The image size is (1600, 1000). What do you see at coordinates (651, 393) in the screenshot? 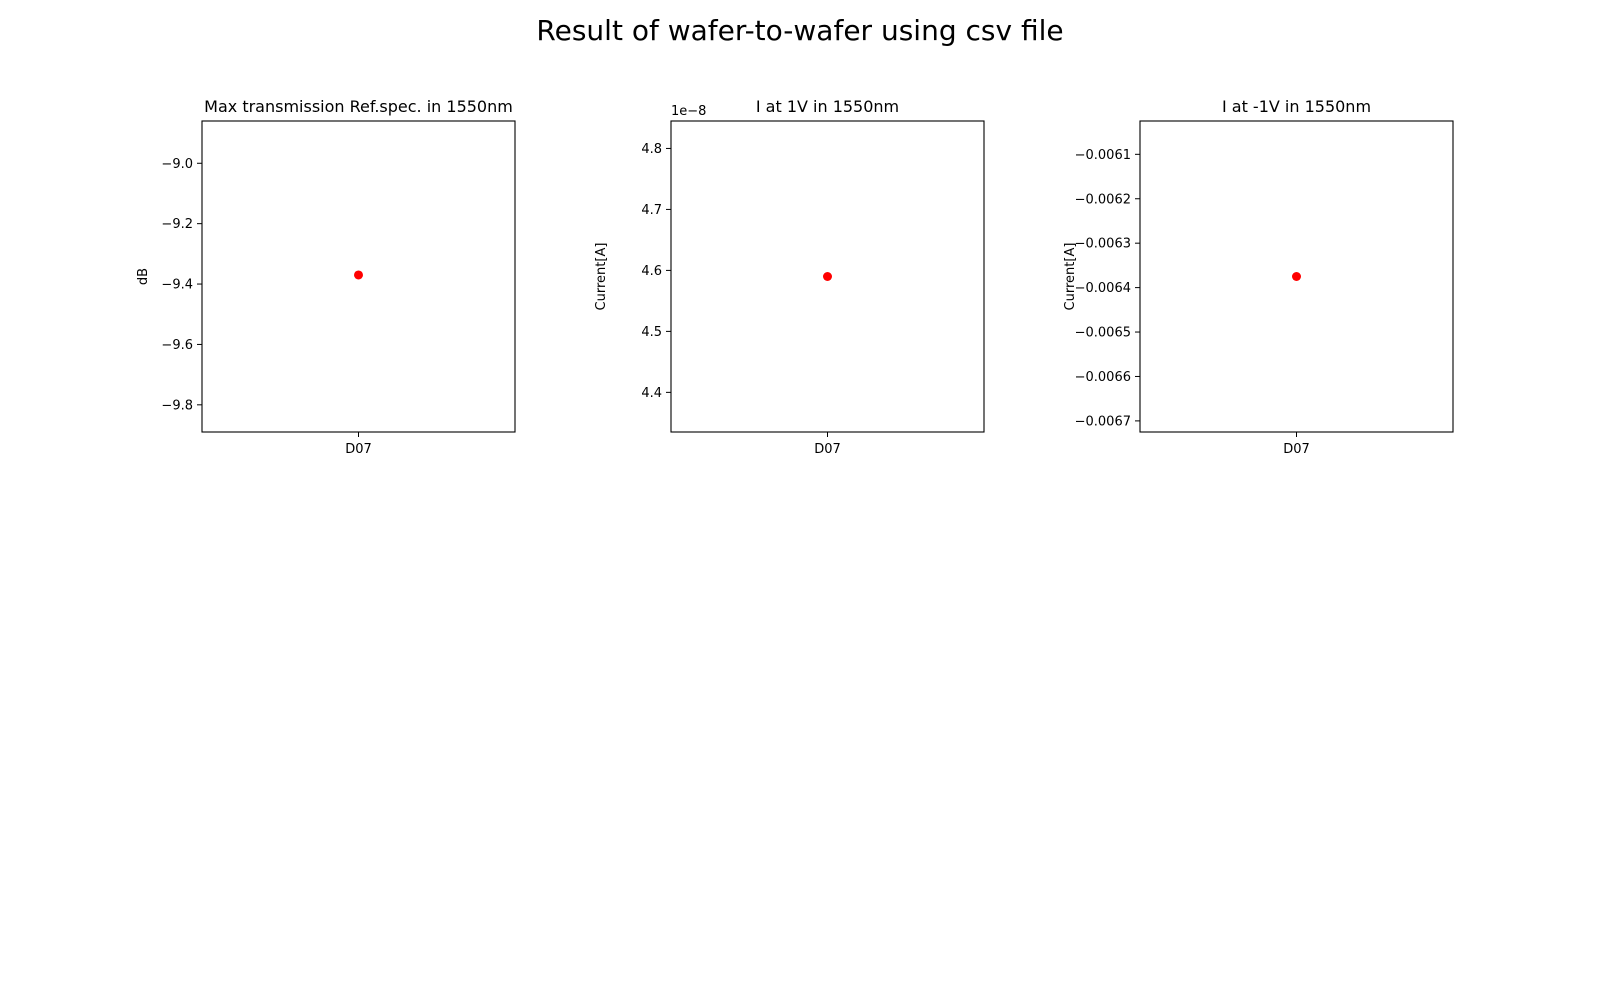
I see `y-tick-label: 4.4` at bounding box center [651, 393].